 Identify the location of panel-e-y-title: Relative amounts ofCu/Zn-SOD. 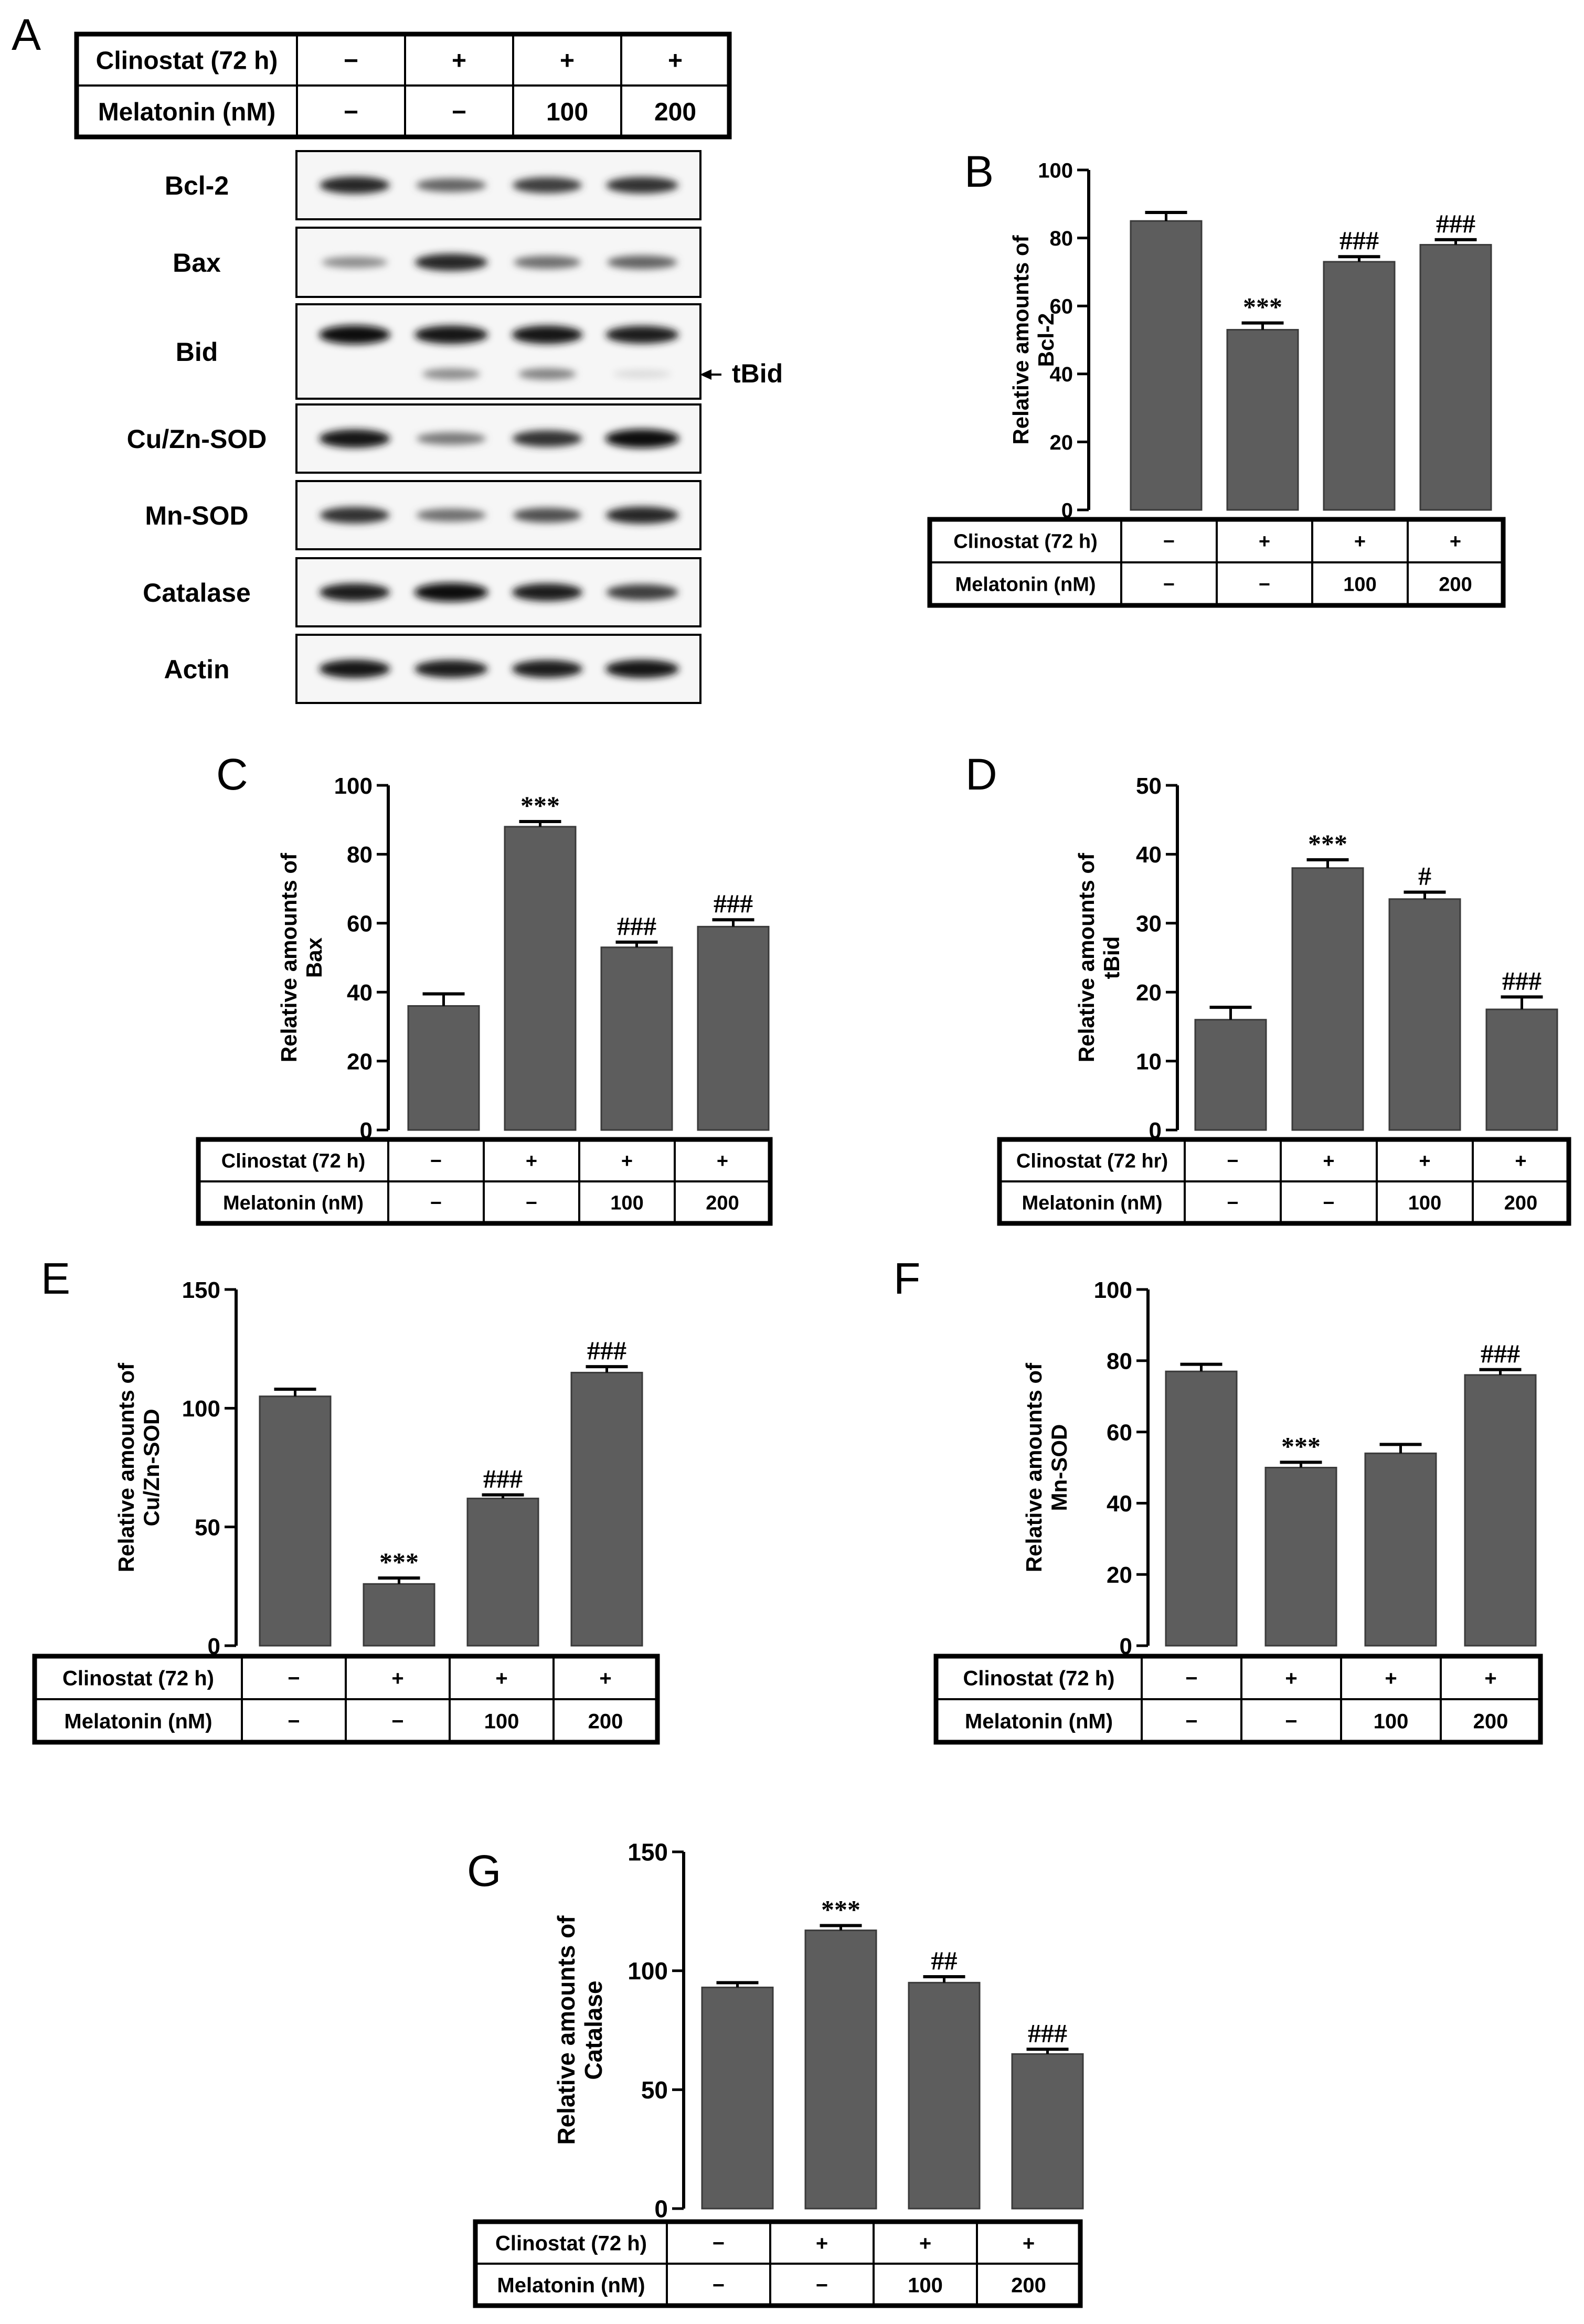
(139, 1467).